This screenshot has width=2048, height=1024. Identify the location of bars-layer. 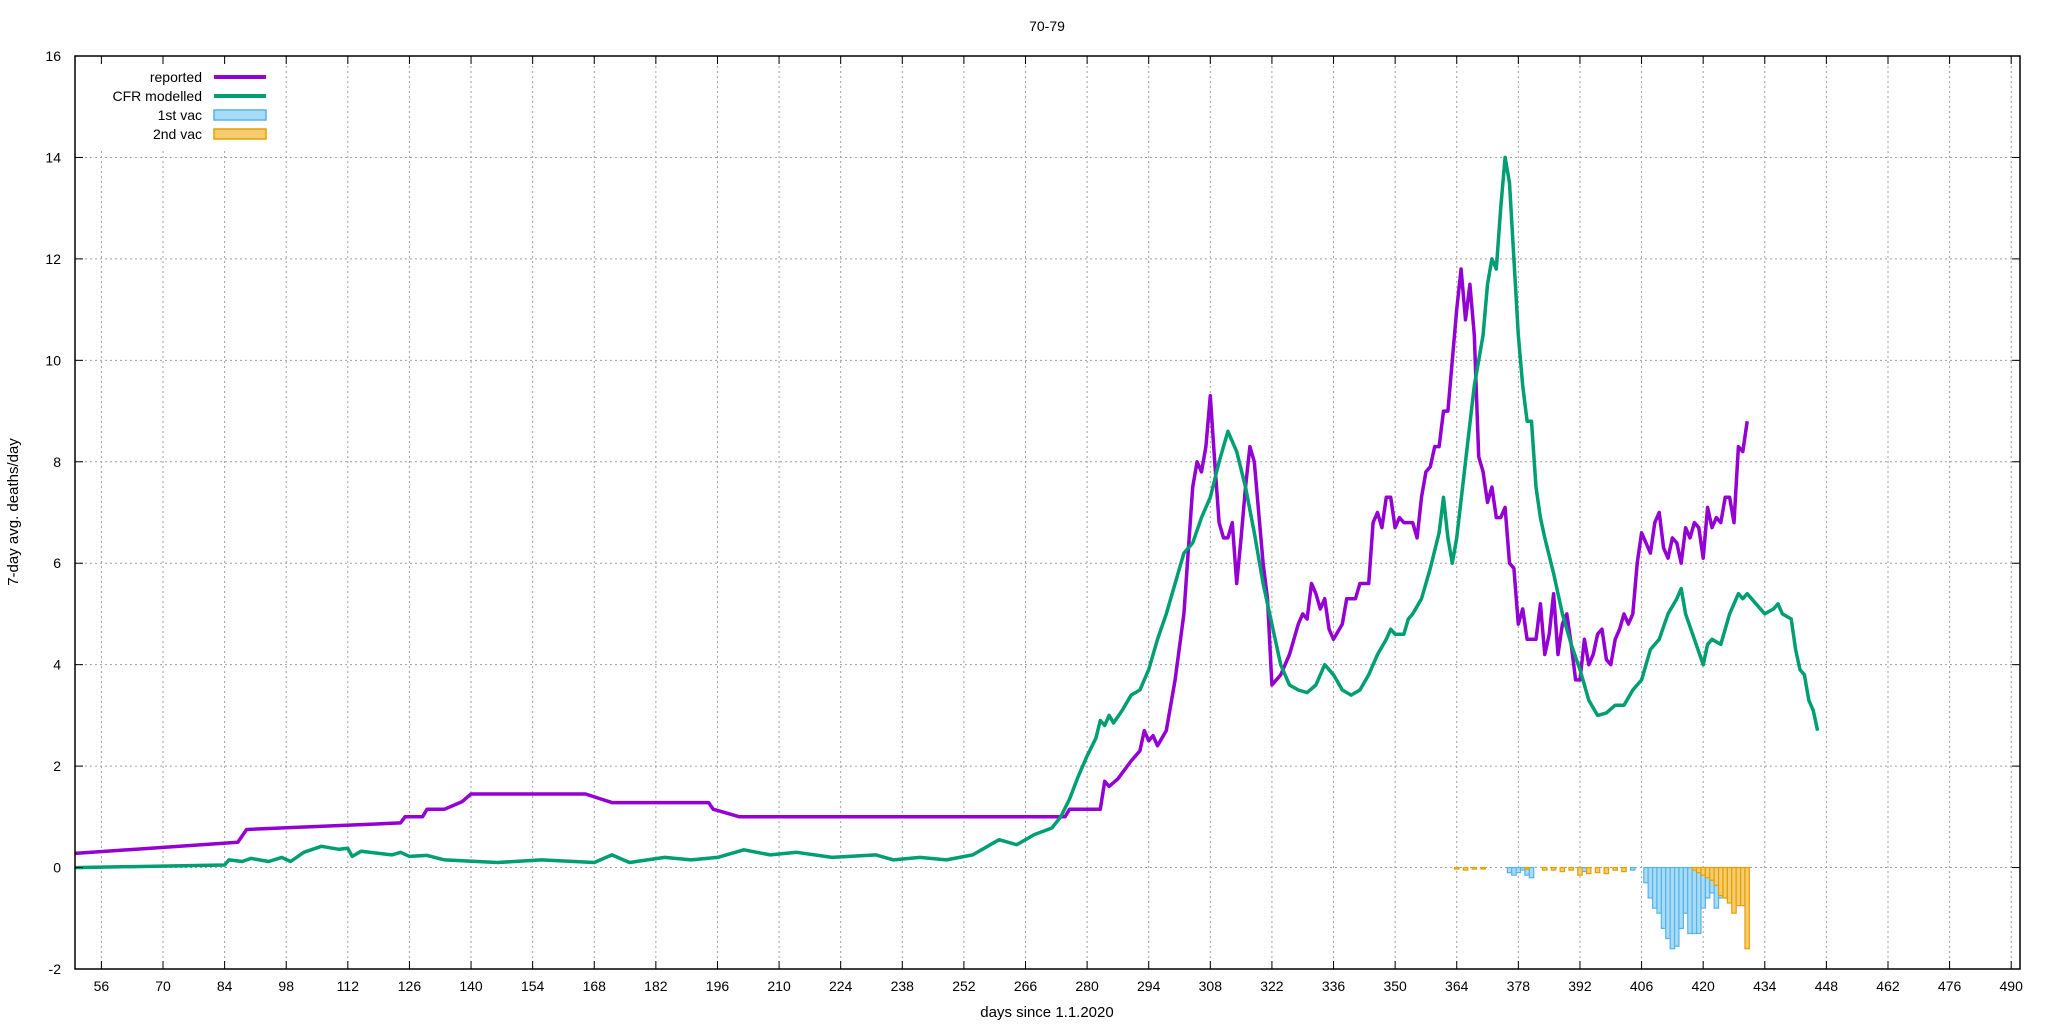
(1601, 908).